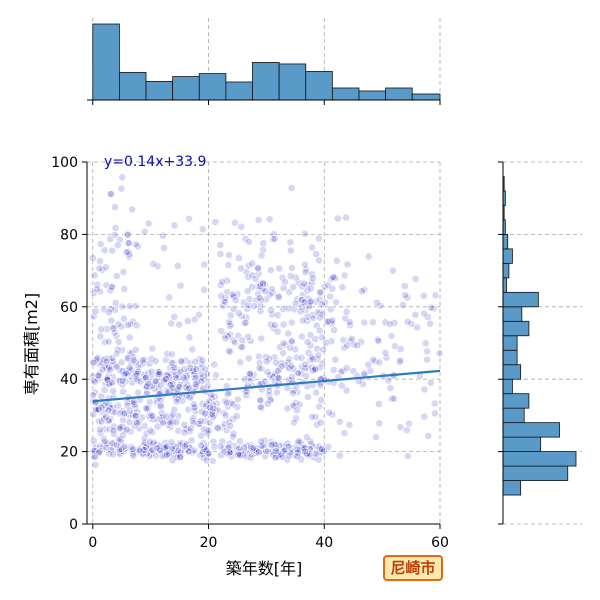  I want to click on x-tick-label: 40, so click(324, 543).